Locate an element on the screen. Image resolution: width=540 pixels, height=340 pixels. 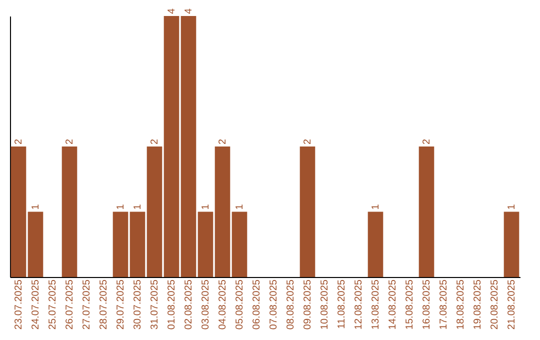
x-tick-label: 27.07.2025 is located at coordinates (87, 304).